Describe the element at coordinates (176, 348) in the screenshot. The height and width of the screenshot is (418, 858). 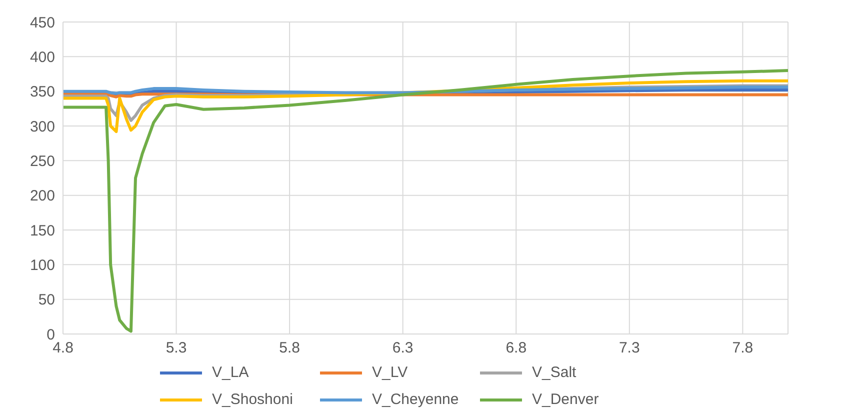
I see `x-tick-label: 5.3` at that location.